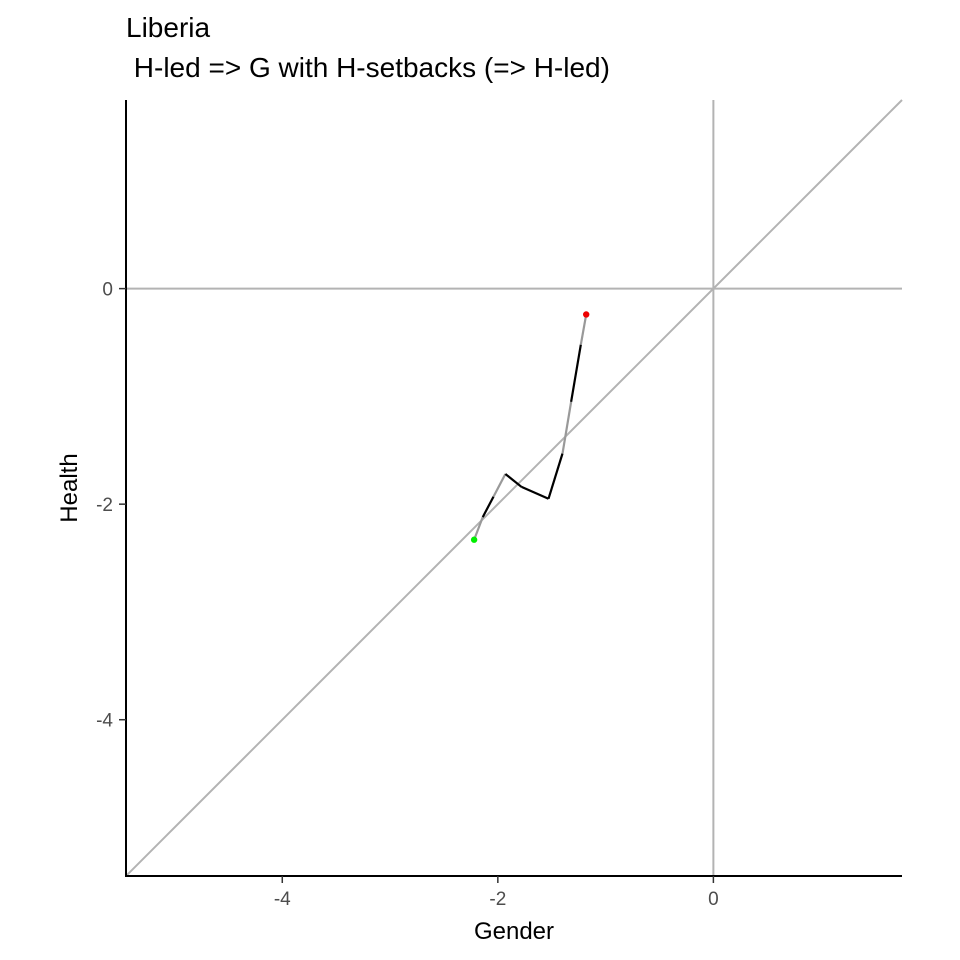 This screenshot has width=960, height=960. What do you see at coordinates (514, 931) in the screenshot?
I see `x-axis-title: Gender` at bounding box center [514, 931].